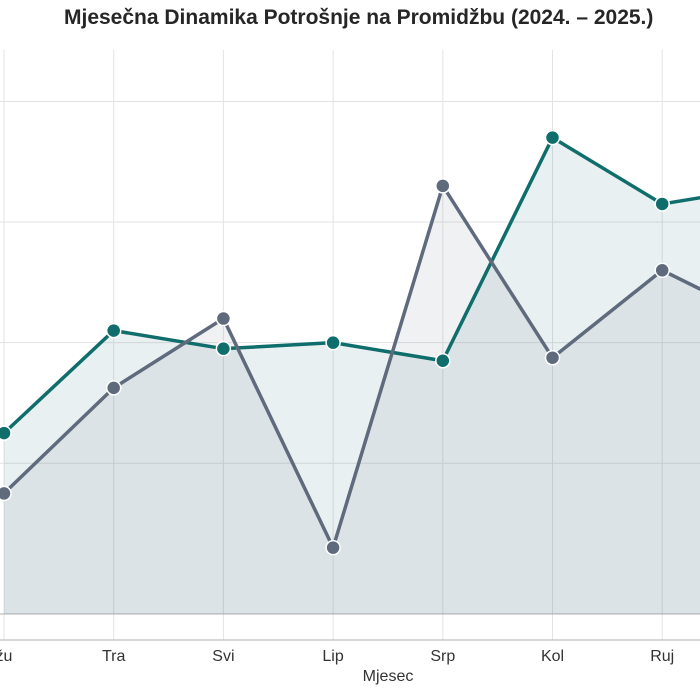 This screenshot has height=700, width=700. Describe the element at coordinates (223, 656) in the screenshot. I see `x-tick-label: Svi` at that location.